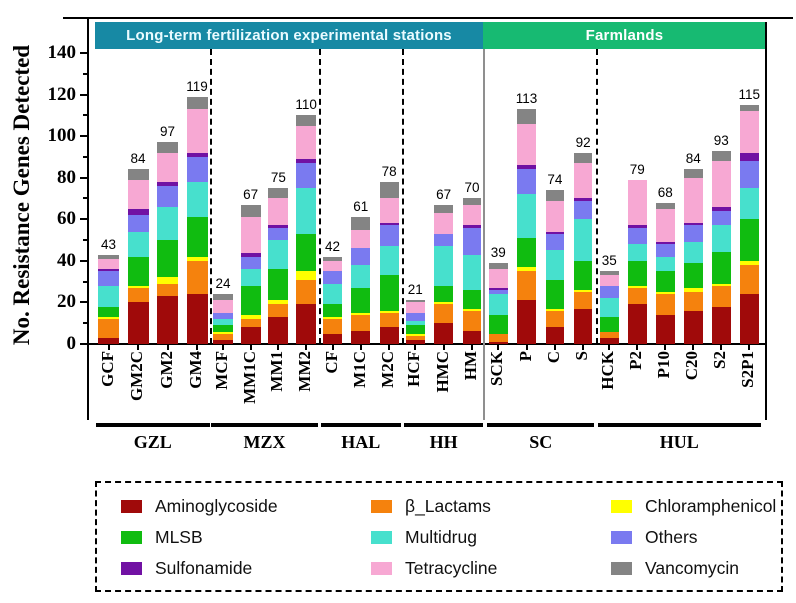 The image size is (796, 603). Describe the element at coordinates (331, 362) in the screenshot. I see `x-tick-label-CF: CF` at that location.